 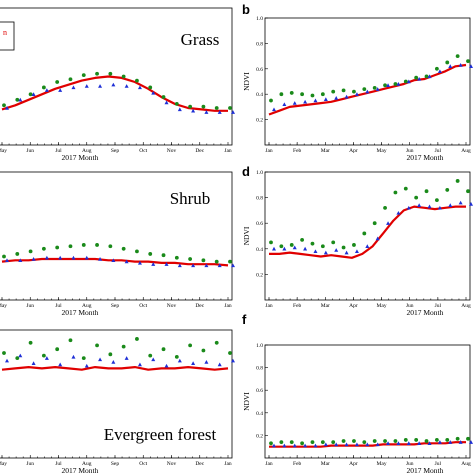 What do you see at coordinates (143, 151) in the screenshot?
I see `x-tick-label: Oct` at bounding box center [143, 151].